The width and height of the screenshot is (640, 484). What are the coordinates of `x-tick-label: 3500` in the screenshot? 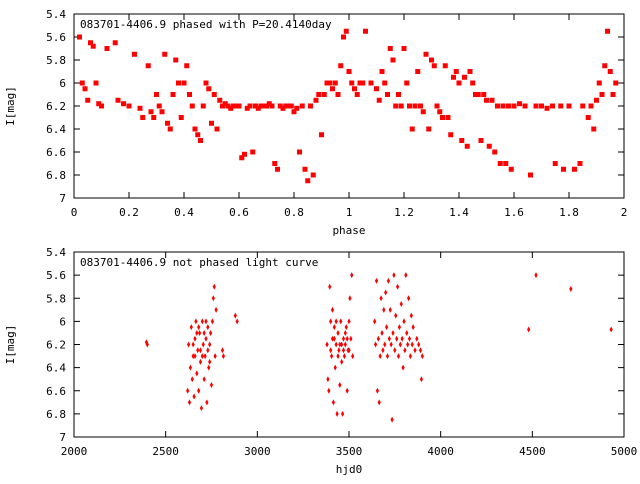 It's located at (349, 451).